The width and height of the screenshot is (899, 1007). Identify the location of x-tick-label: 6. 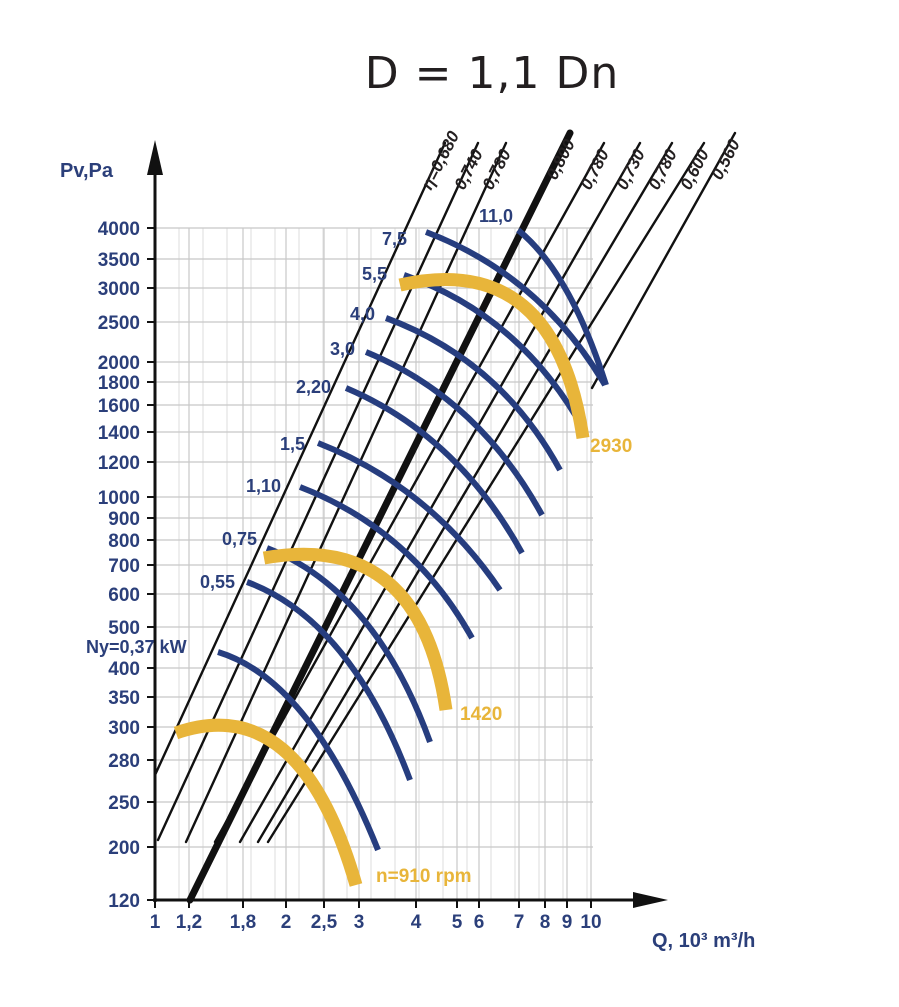
(479, 922).